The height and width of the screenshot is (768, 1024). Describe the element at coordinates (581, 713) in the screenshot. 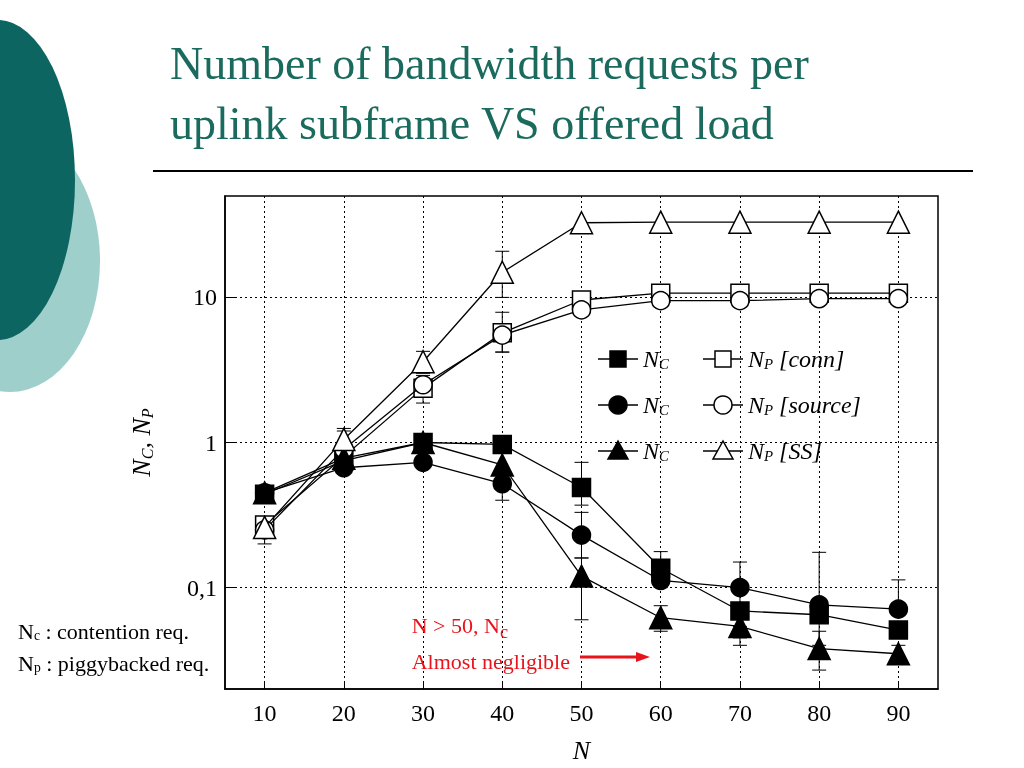

I see `x-tick-label: 50` at that location.